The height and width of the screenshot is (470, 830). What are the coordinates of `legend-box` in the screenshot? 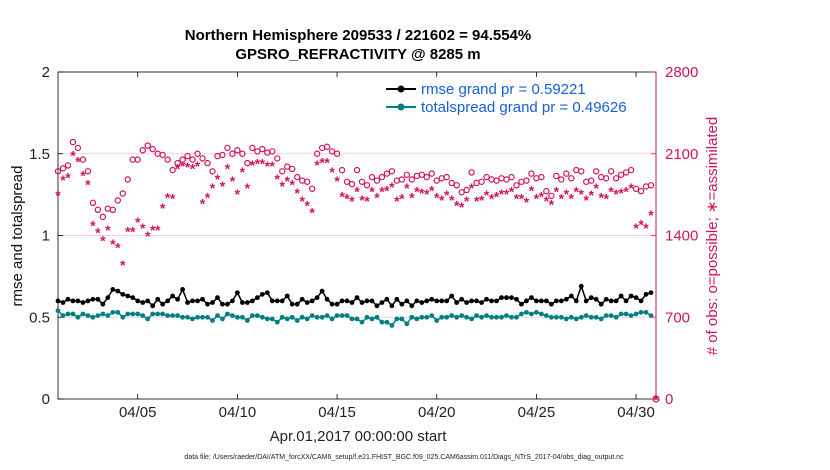 It's located at (517, 97).